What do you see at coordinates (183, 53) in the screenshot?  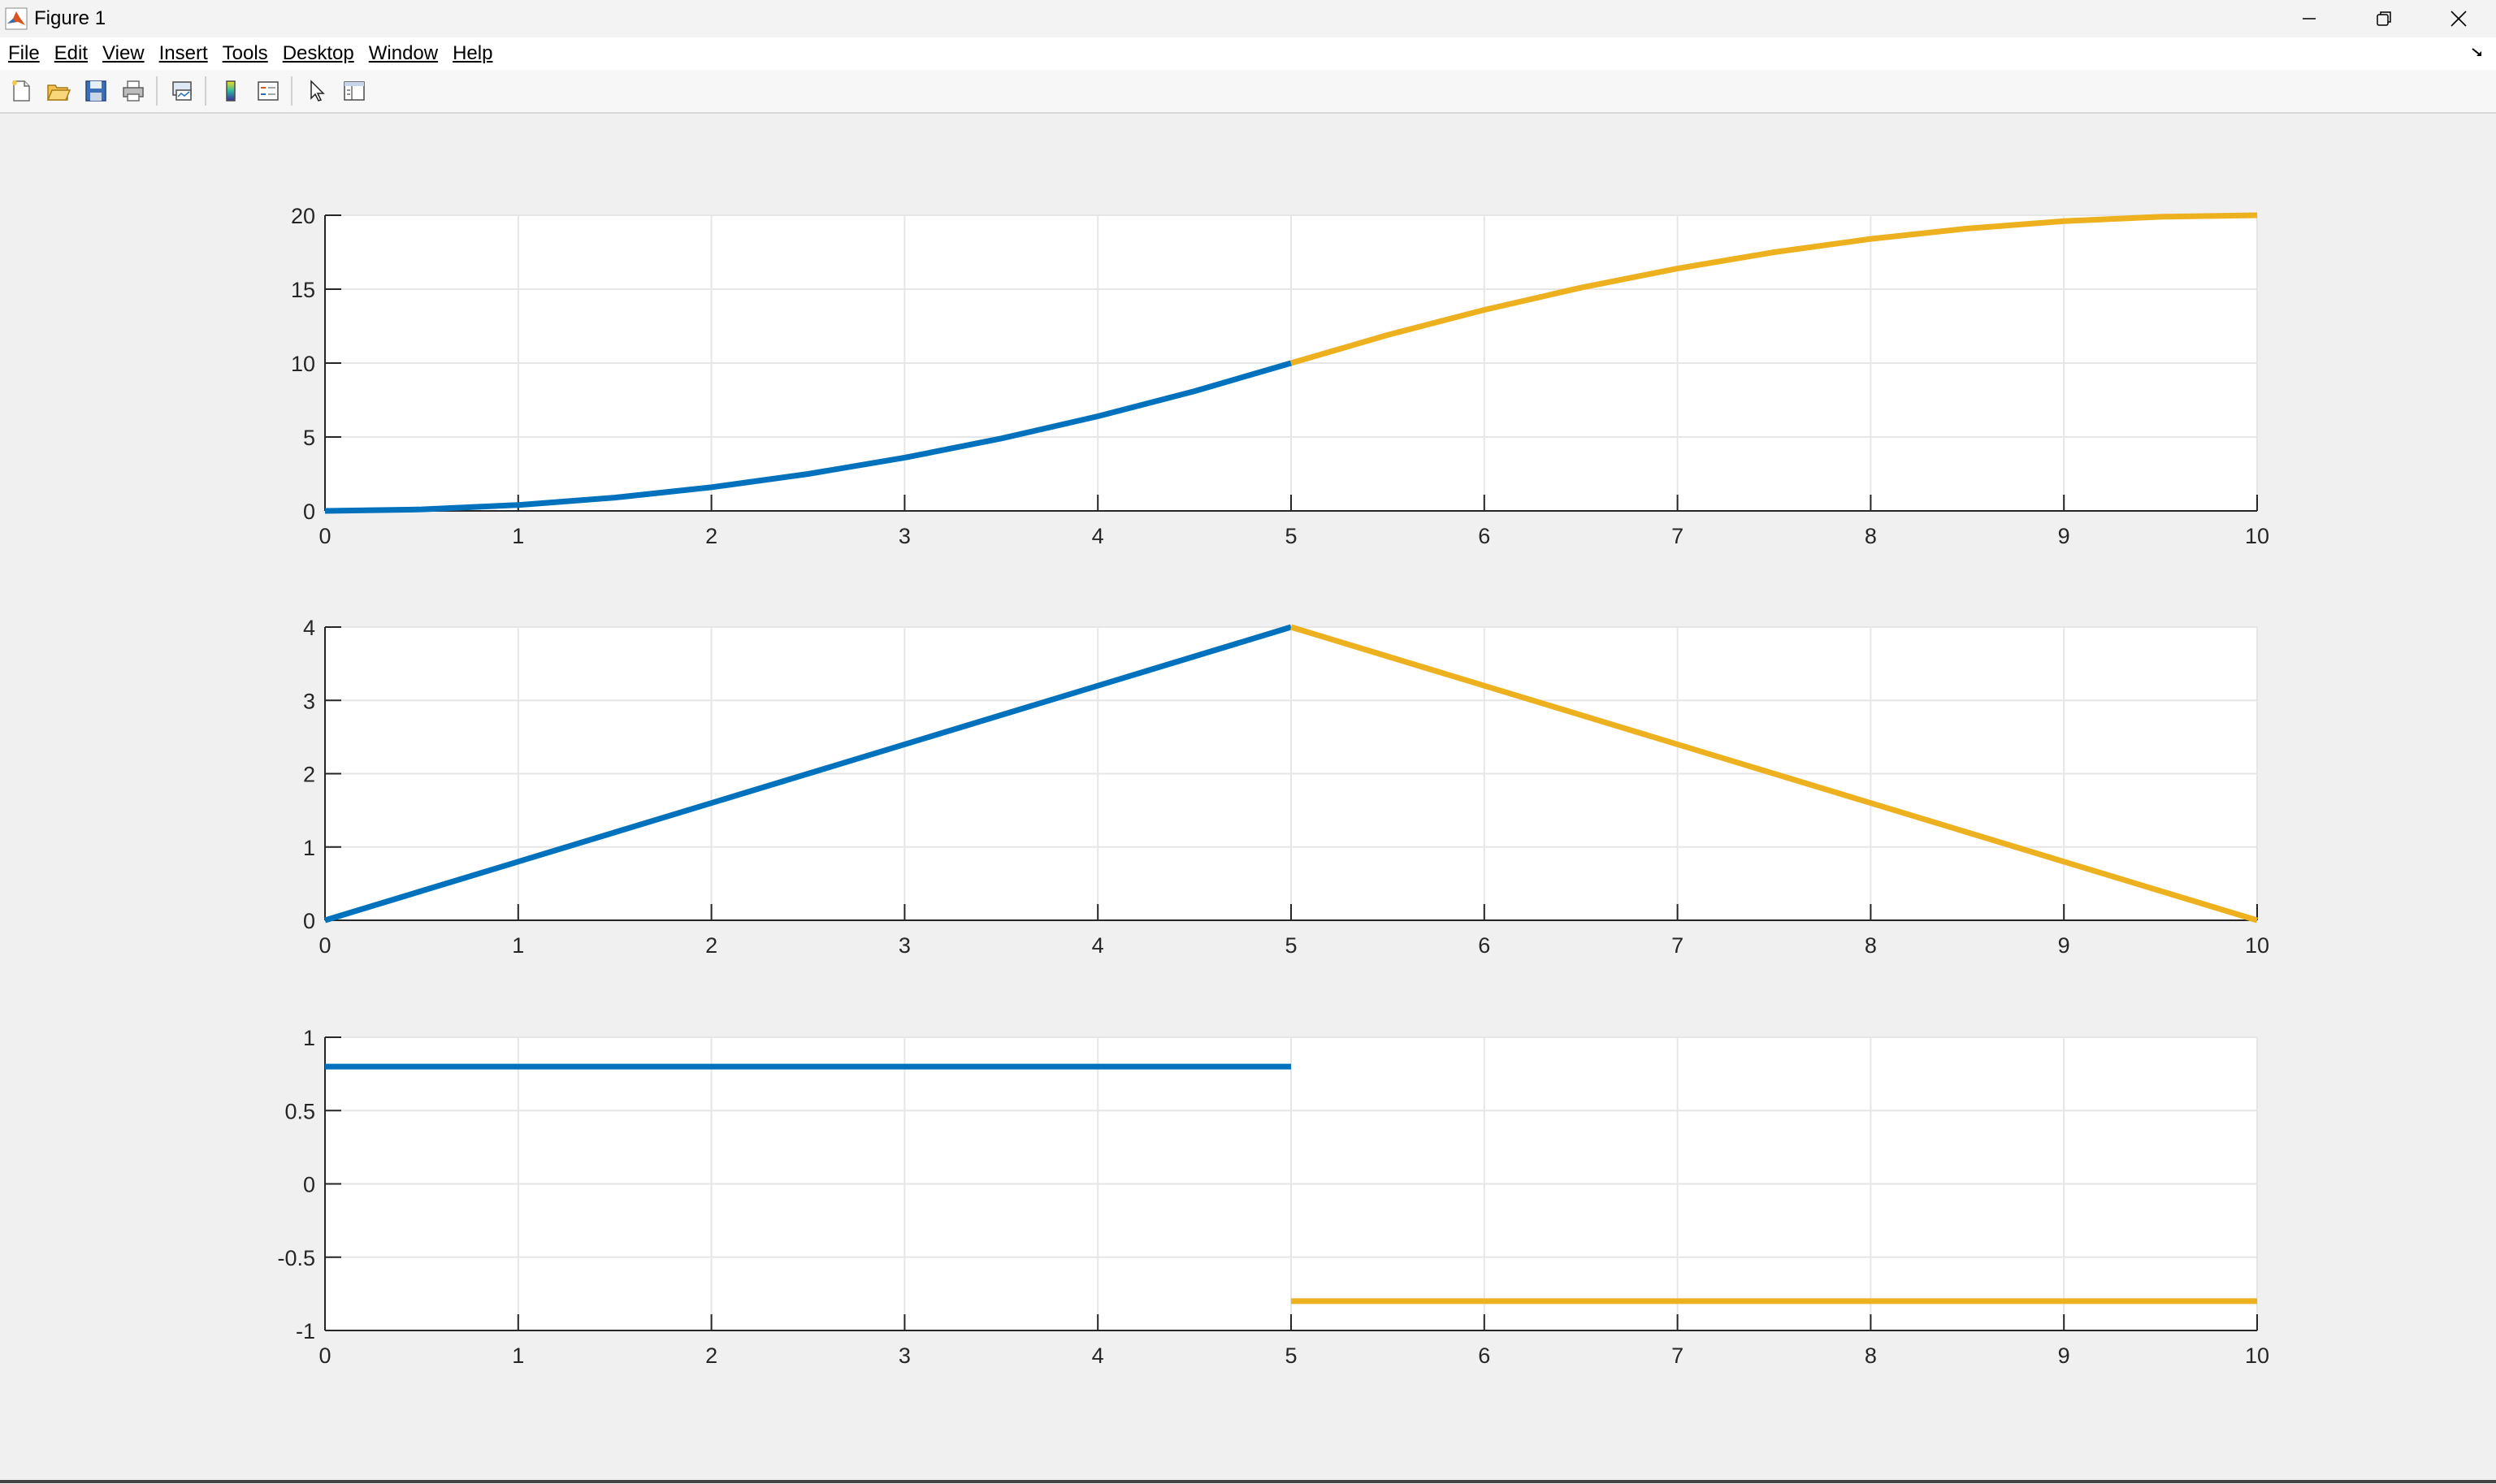 I see `menu-insert: Insert` at bounding box center [183, 53].